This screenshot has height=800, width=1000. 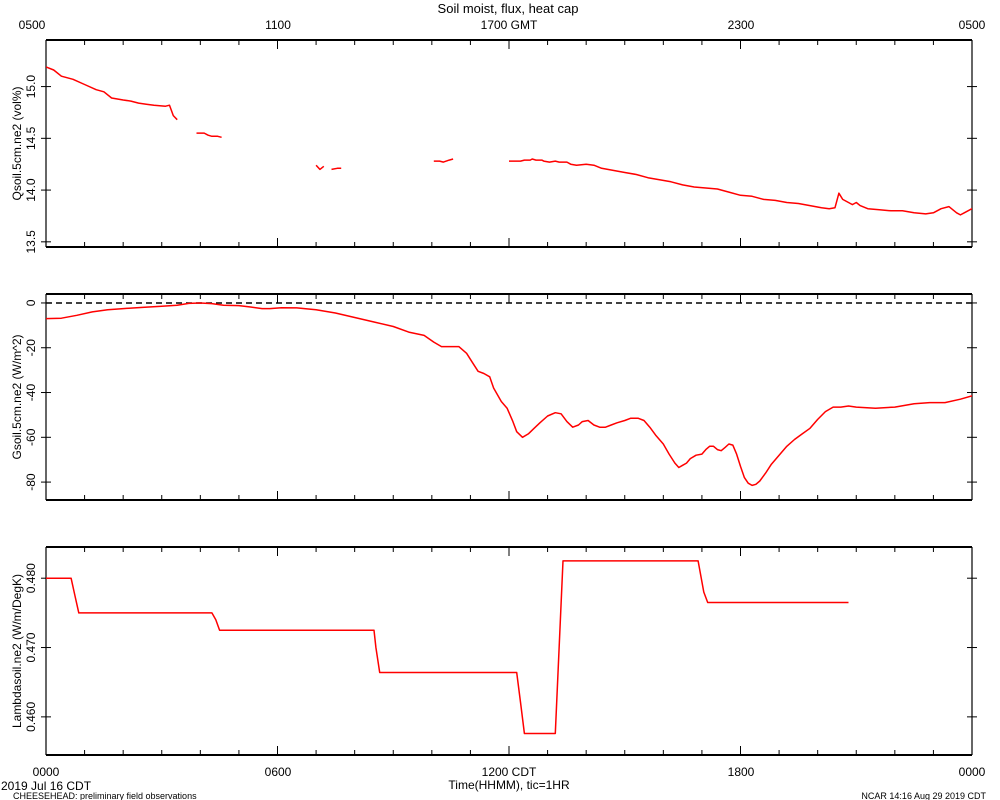 I want to click on y-axis-title: Lambdasoil.ne2 (W/m/DegK), so click(x=17, y=651).